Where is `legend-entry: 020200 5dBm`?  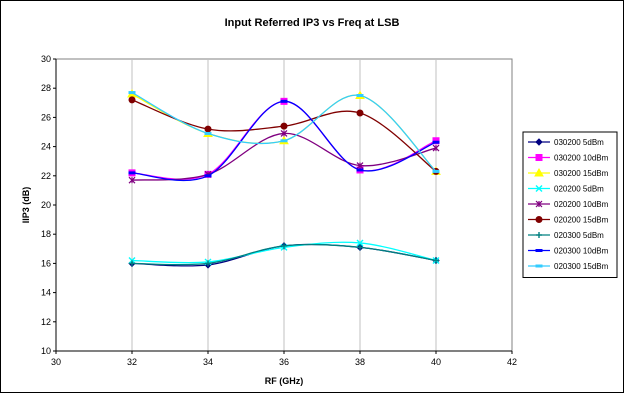 legend-entry: 020200 5dBm is located at coordinates (566, 189).